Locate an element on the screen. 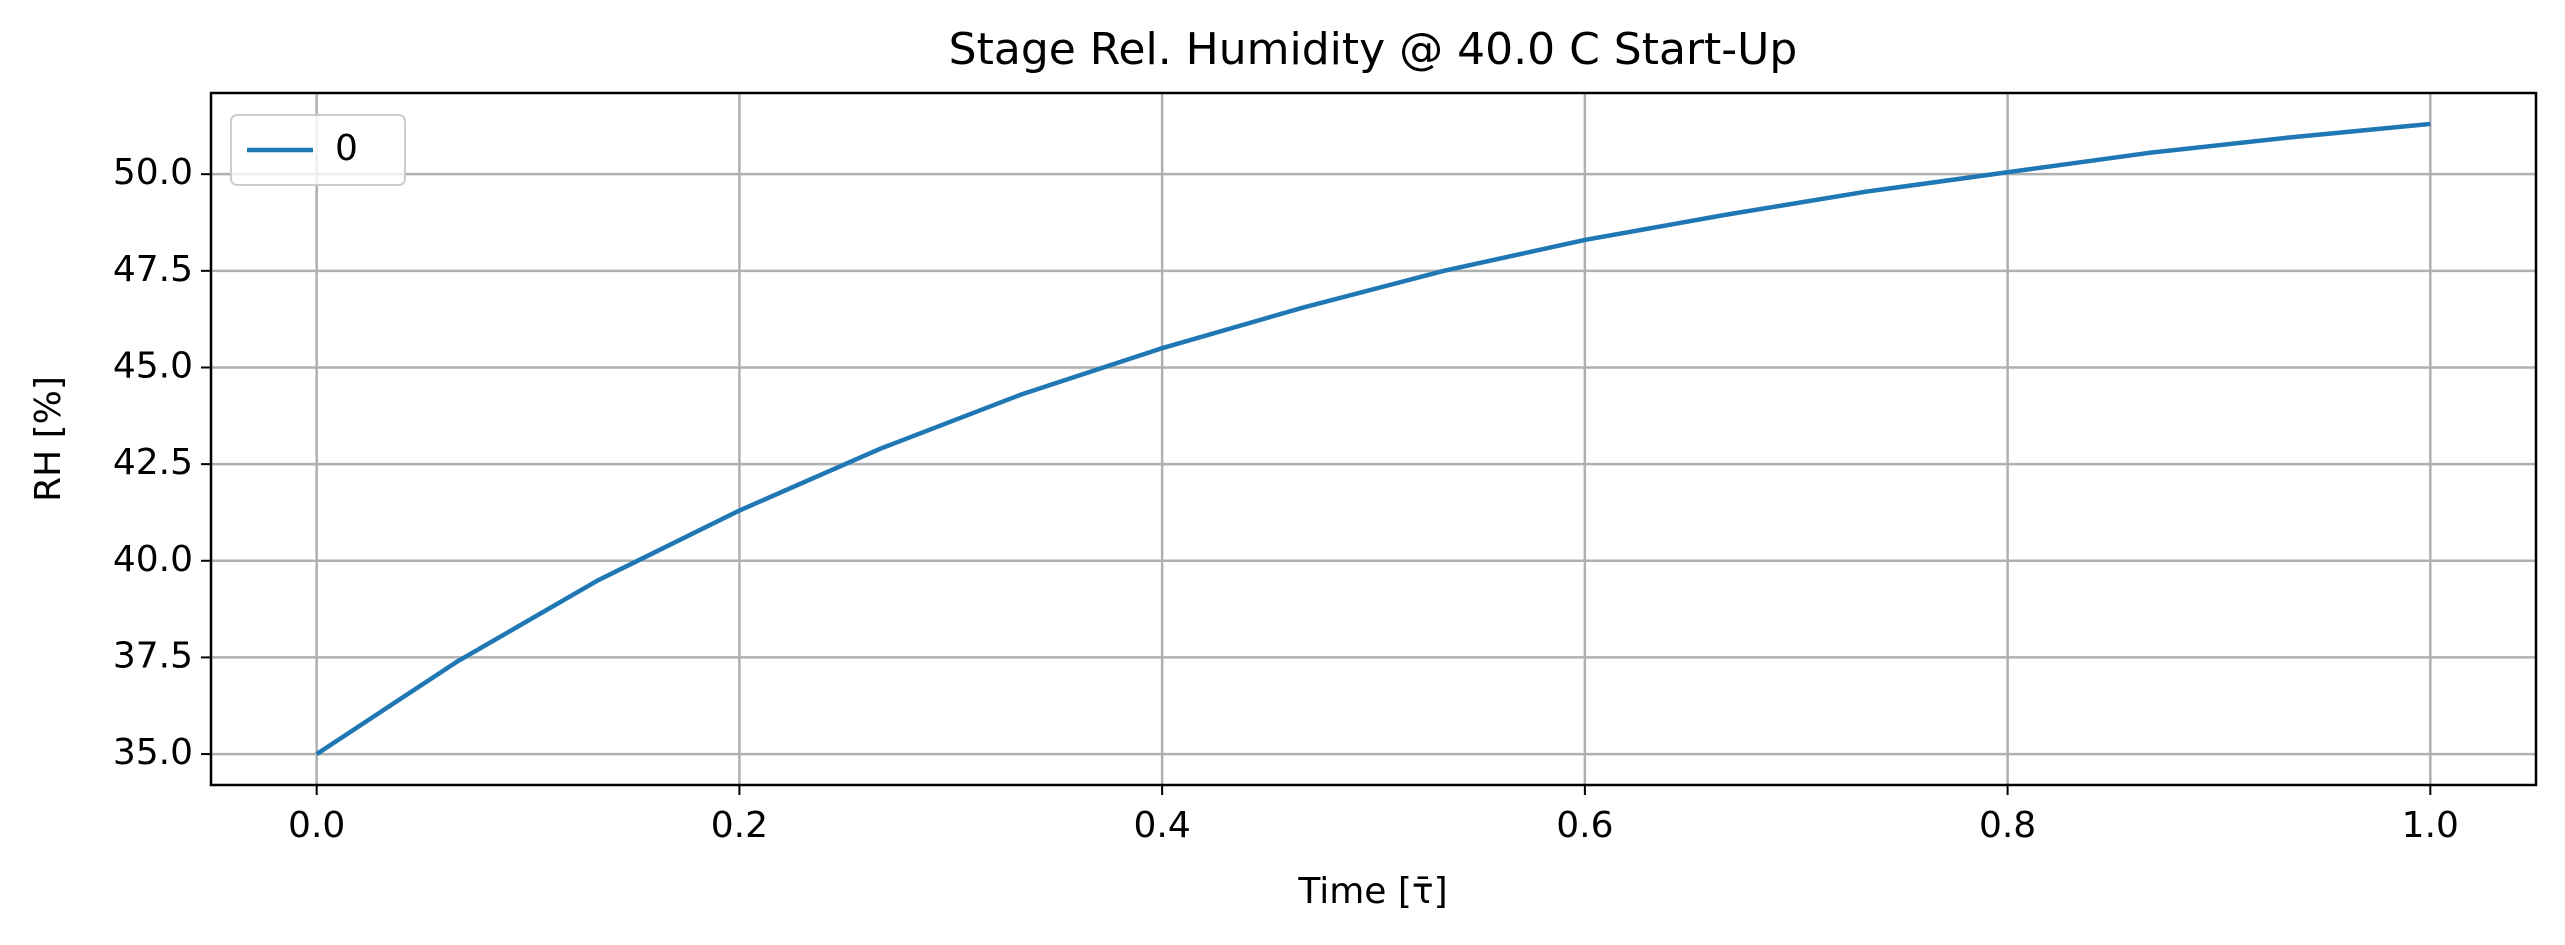 This screenshot has width=2565, height=945. y-tick-label: 47.5 is located at coordinates (153, 269).